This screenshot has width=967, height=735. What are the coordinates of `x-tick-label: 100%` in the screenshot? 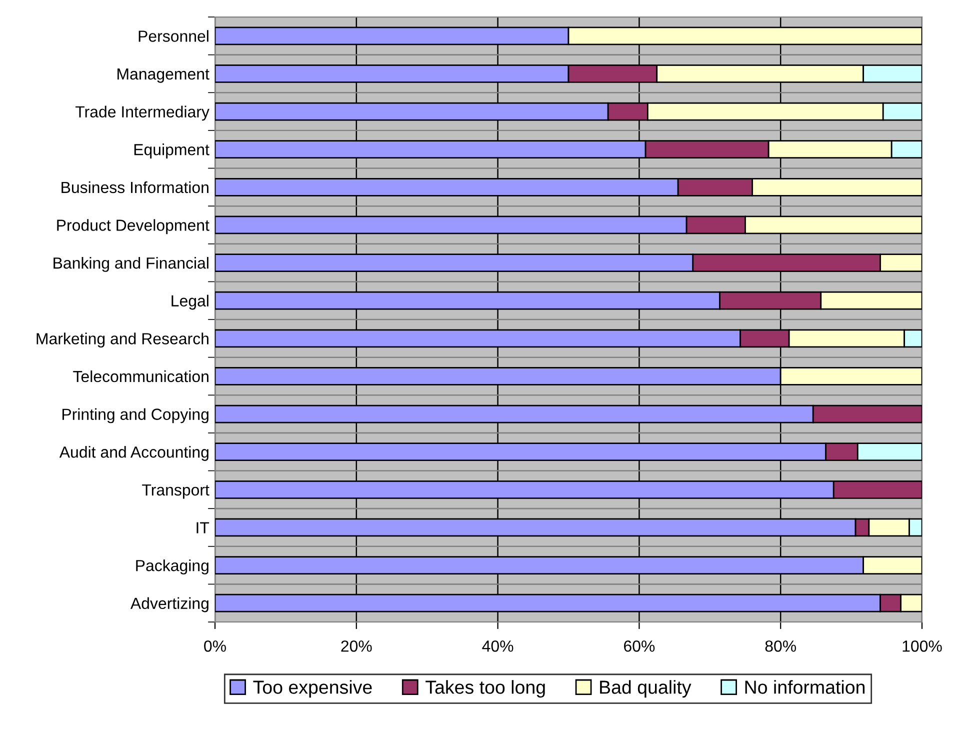 It's located at (922, 646).